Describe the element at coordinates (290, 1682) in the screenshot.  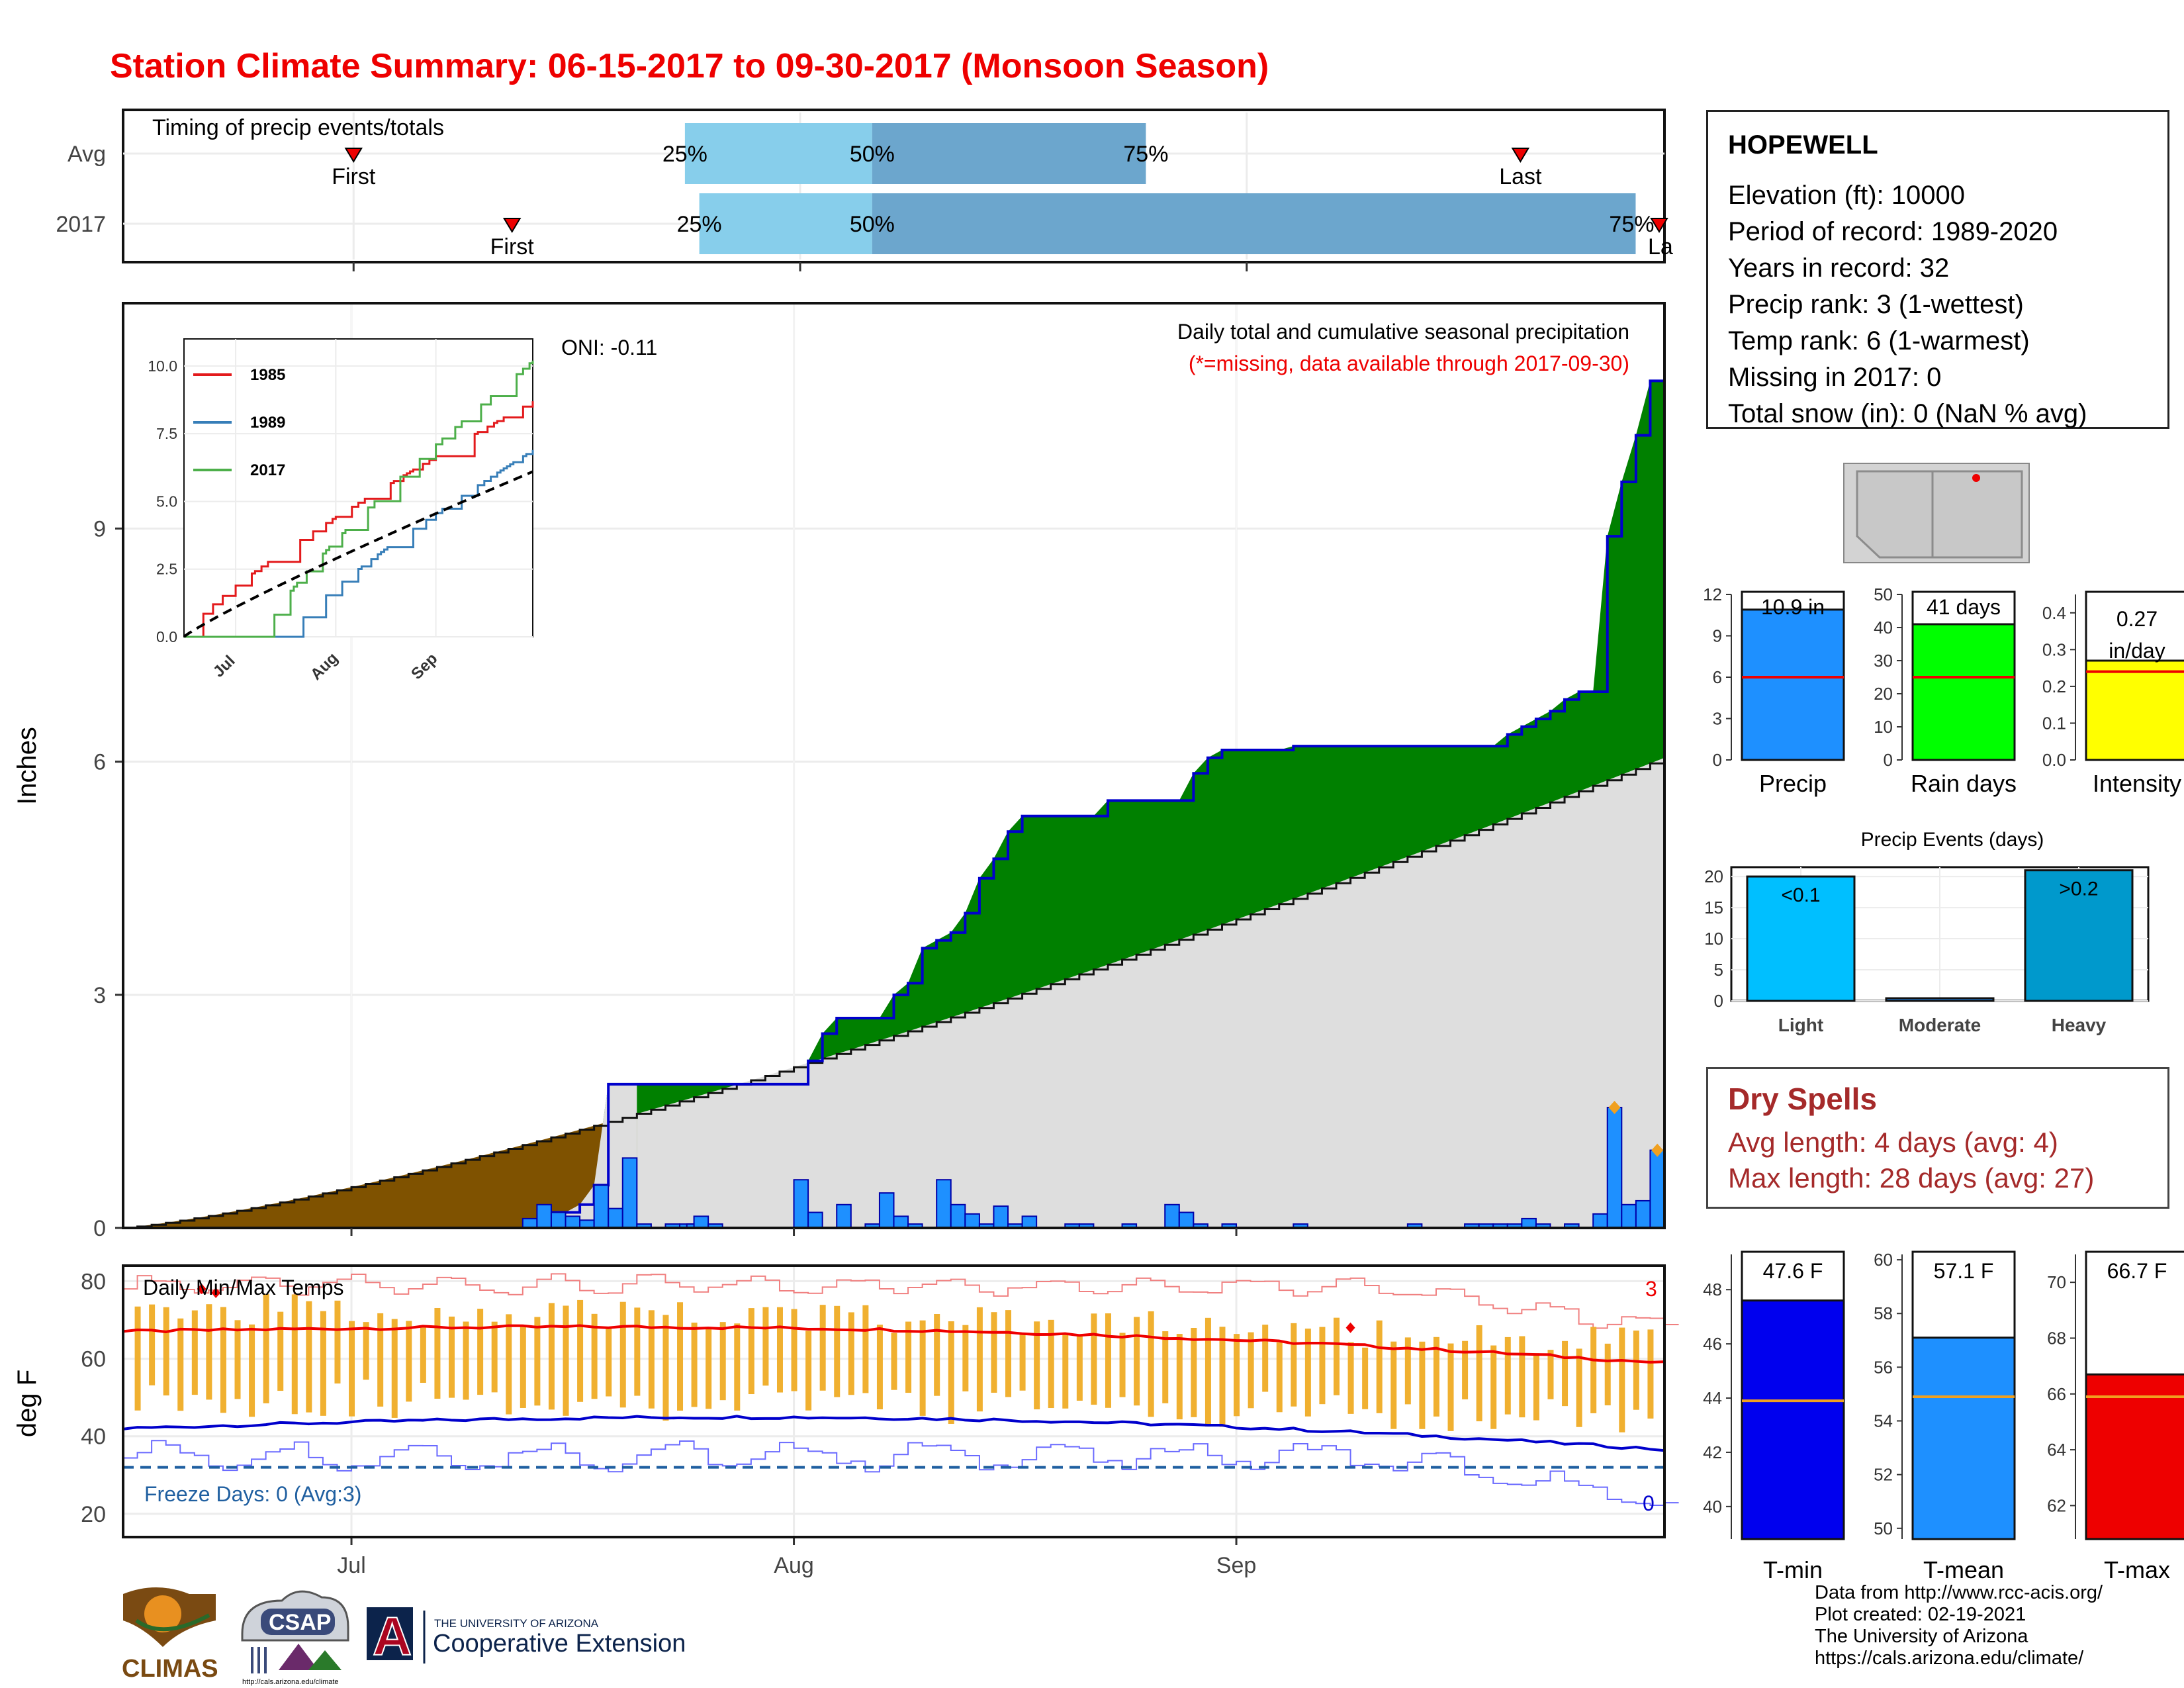
I see `csap-url: http://cals.arizona.edu/climate` at that location.